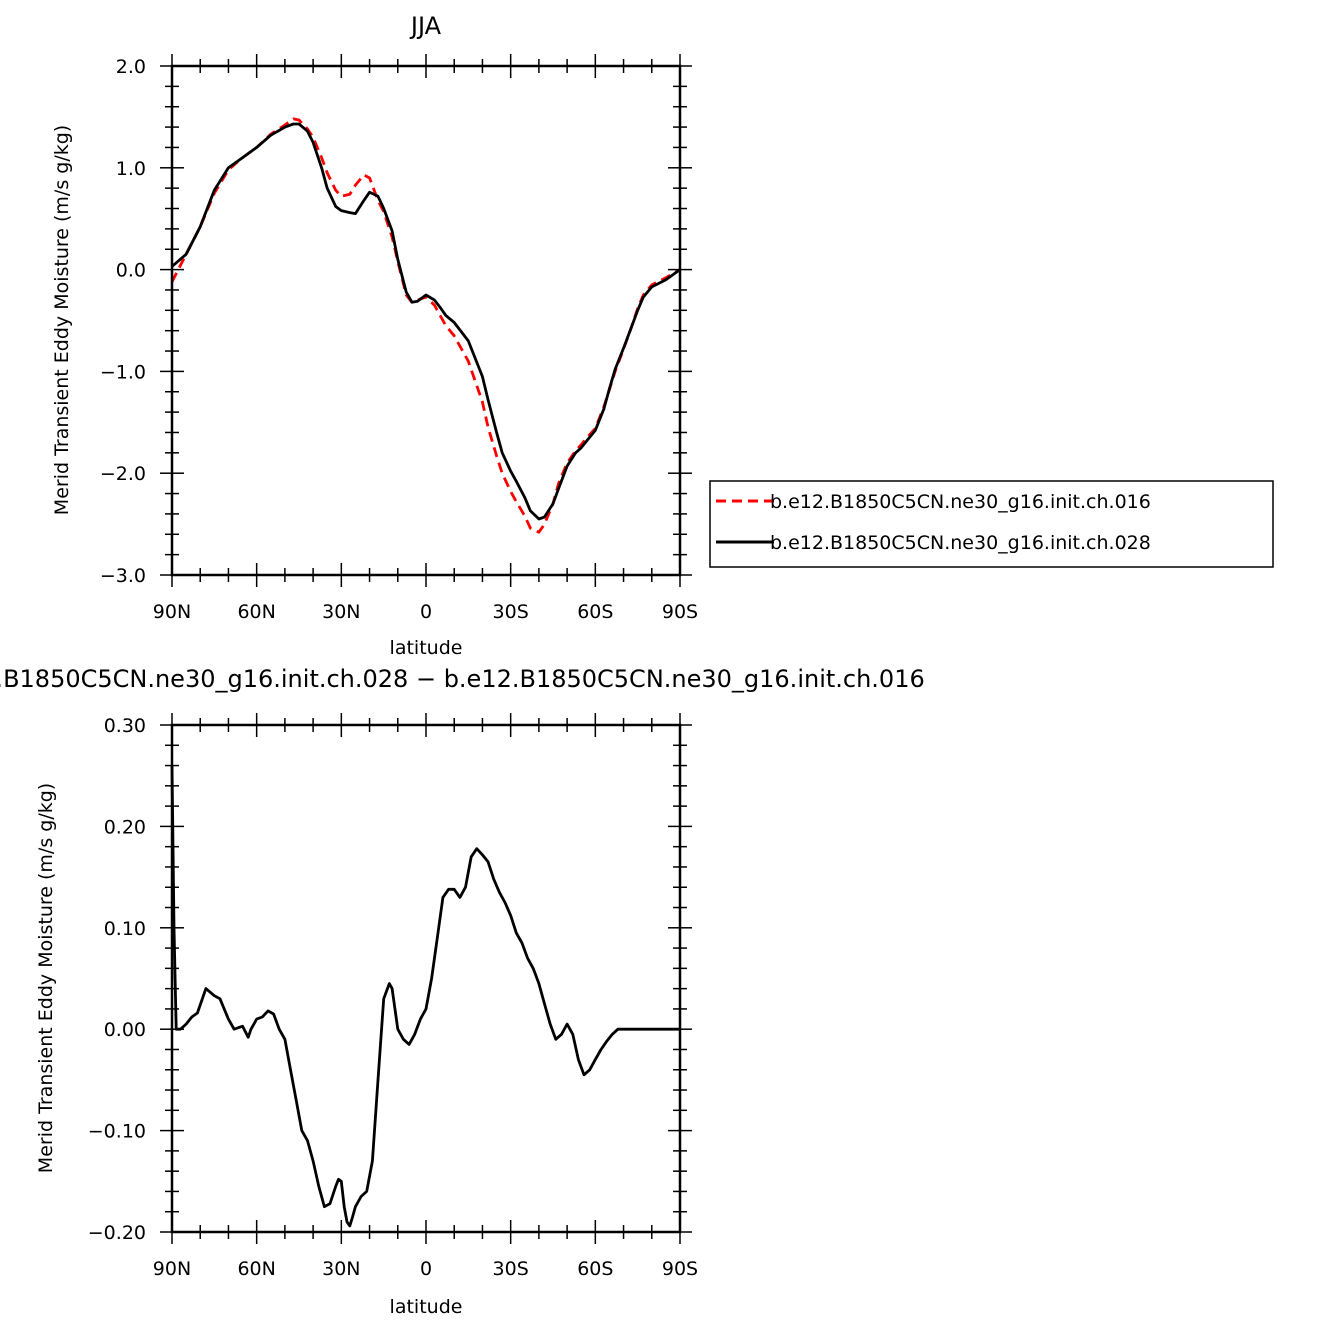  I want to click on y-tick-label: −3.0, so click(123, 576).